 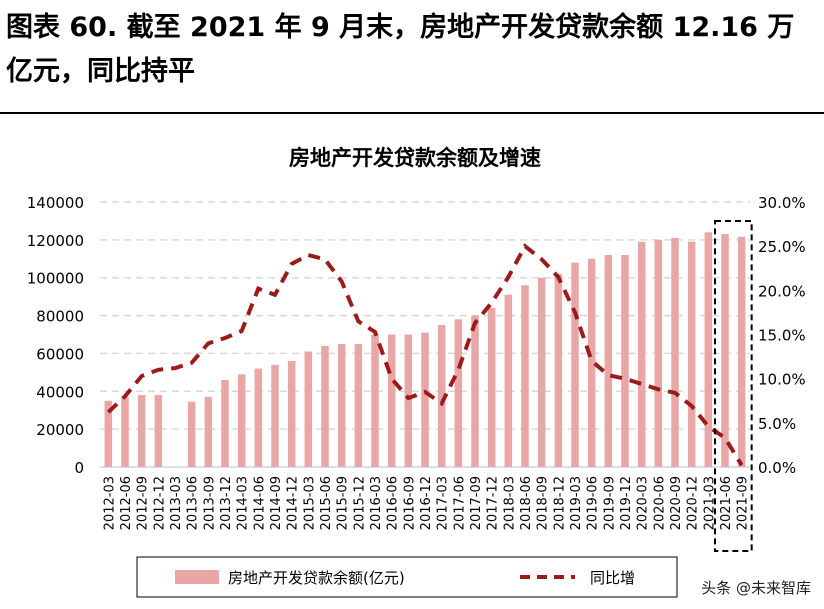 What do you see at coordinates (782, 335) in the screenshot?
I see `right-axis-ticks: 30.0% 25.0% 20.0% 15.0% 10.0% 5.0% 0.0%` at bounding box center [782, 335].